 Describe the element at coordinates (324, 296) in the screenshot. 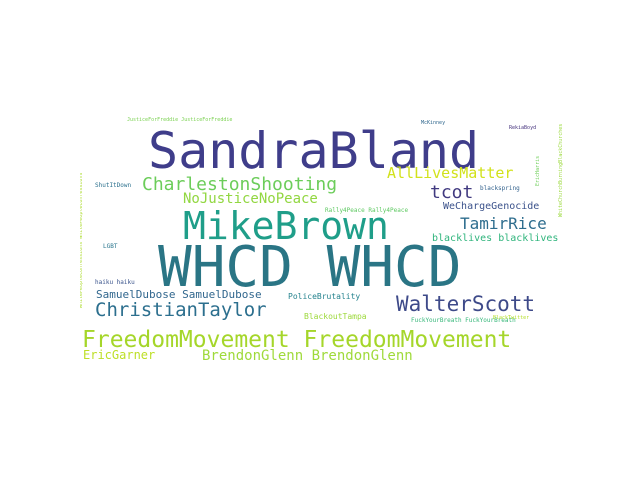

I see `word-policebrutality: PoliceBrutality` at that location.